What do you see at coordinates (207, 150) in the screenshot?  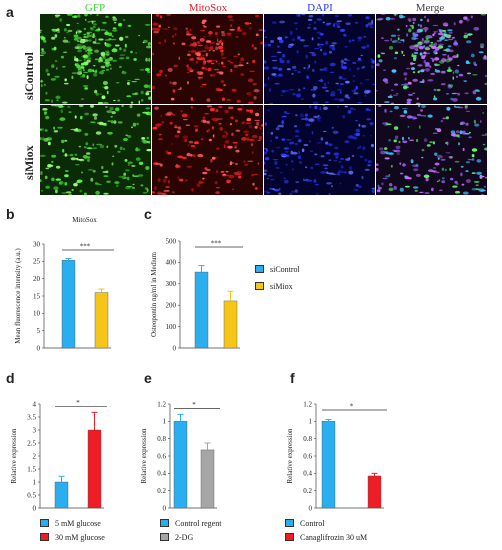 I see `micrograph-mitosox-simiox` at bounding box center [207, 150].